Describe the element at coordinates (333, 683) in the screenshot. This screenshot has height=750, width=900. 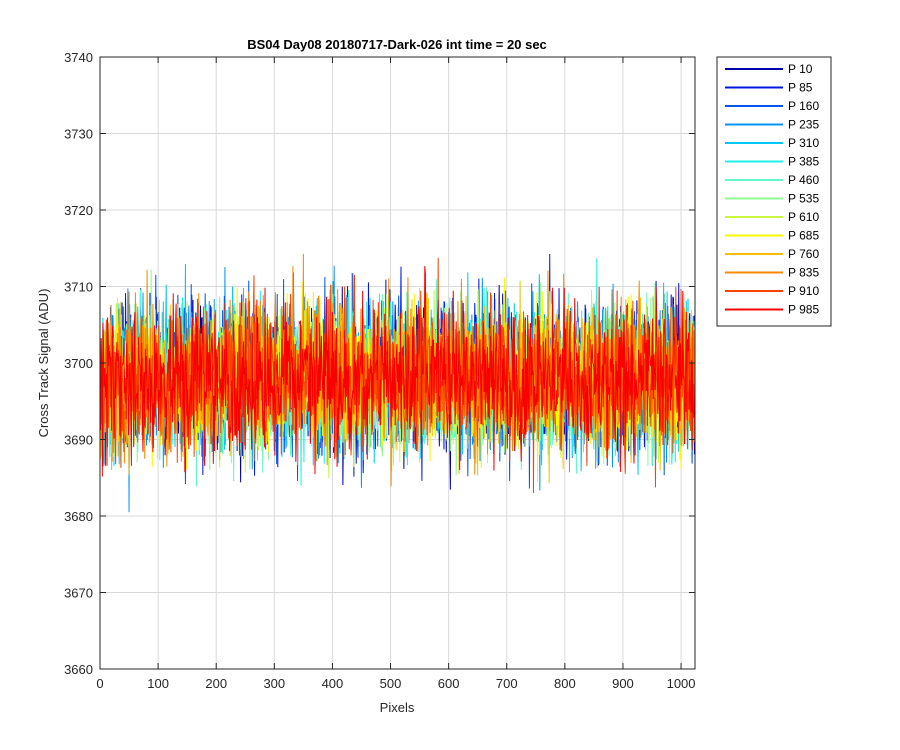
I see `x-tick-label: 400` at that location.